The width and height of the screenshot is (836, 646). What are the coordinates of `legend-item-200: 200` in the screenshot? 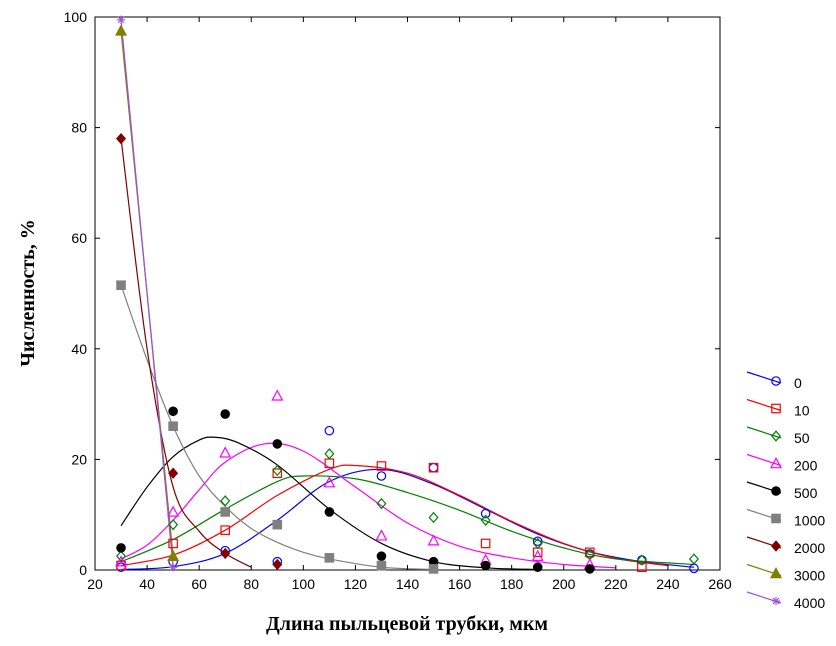 It's located at (782, 463).